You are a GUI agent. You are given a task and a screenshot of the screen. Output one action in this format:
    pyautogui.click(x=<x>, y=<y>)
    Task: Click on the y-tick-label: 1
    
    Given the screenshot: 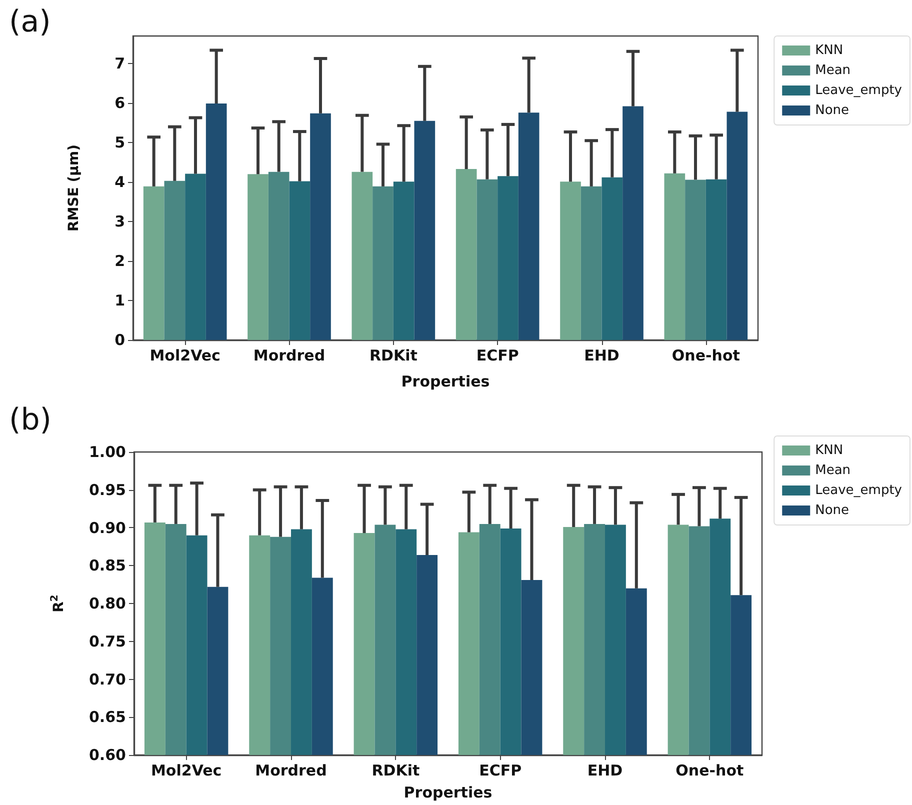 What is the action you would take?
    pyautogui.click(x=119, y=301)
    